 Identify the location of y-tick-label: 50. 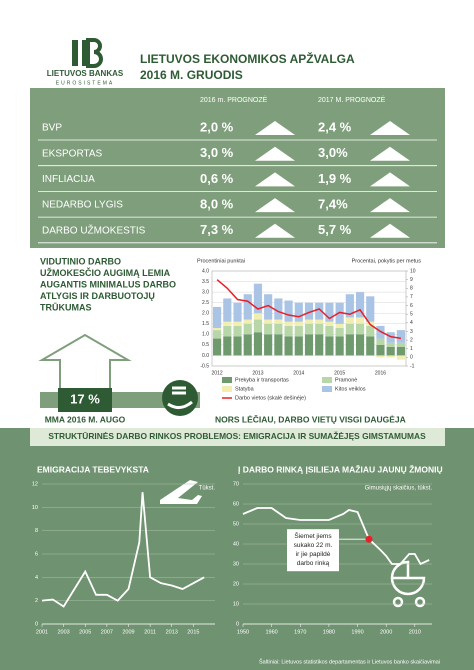
(236, 524).